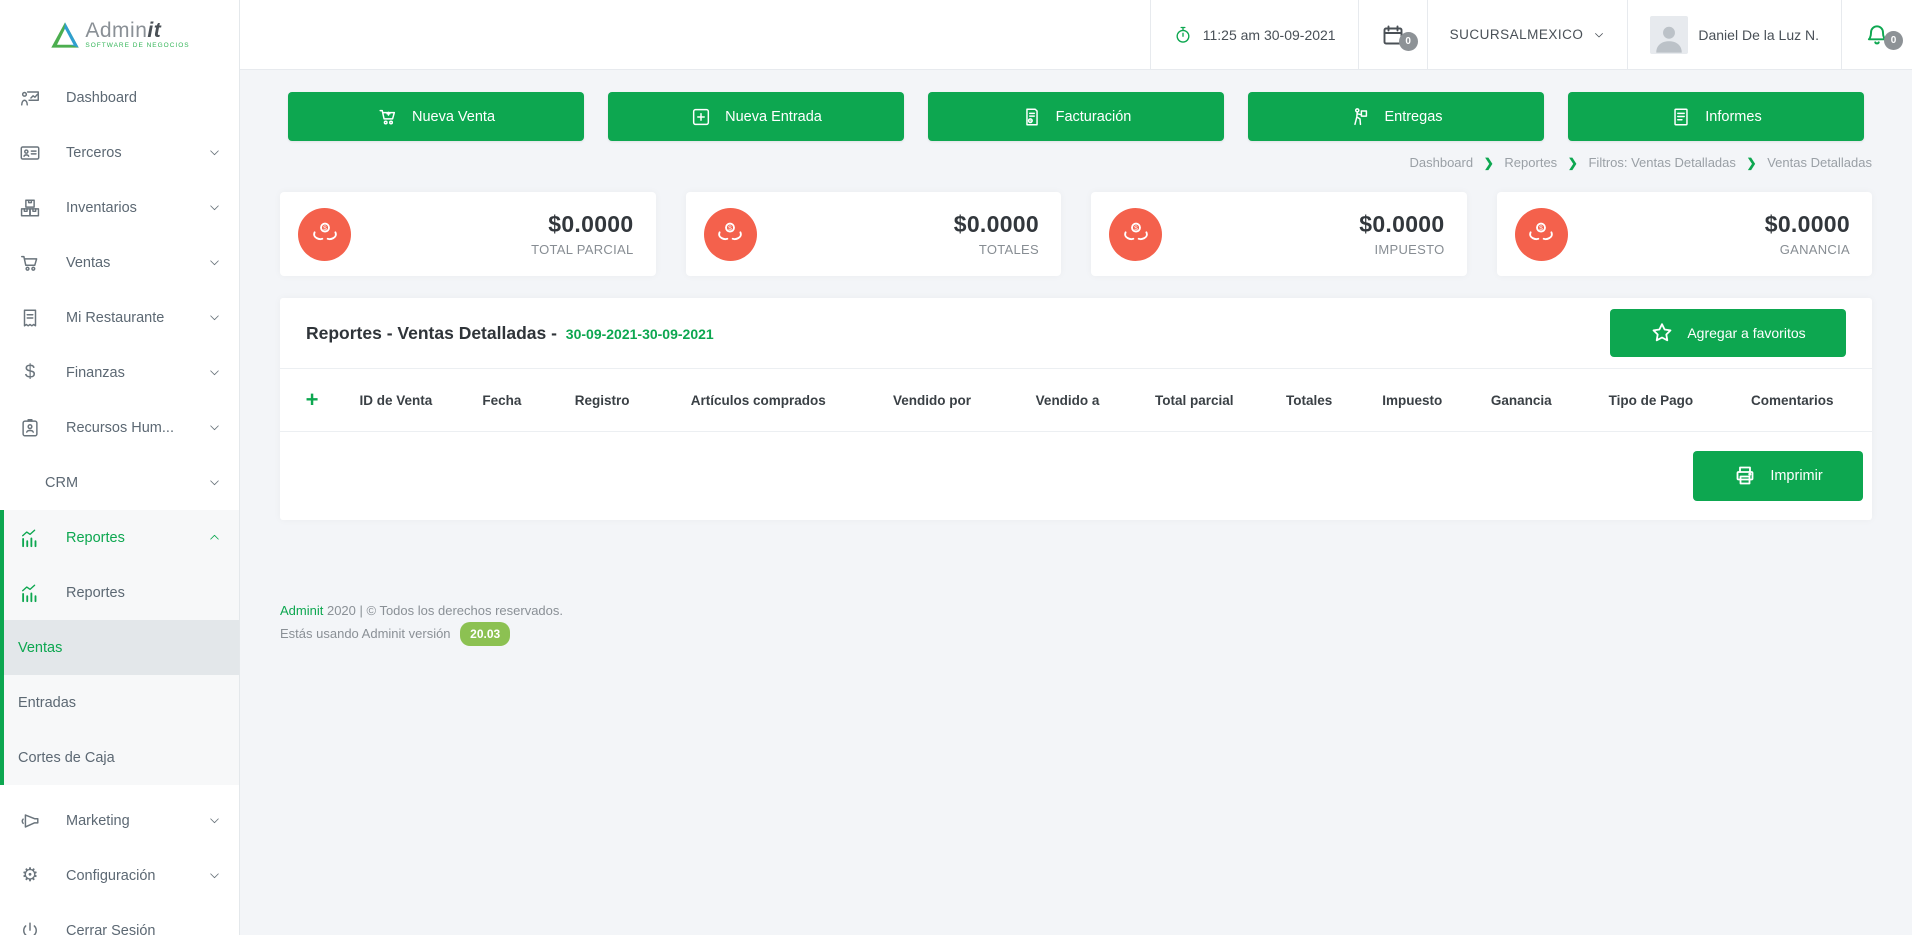  I want to click on dashboard-icon, so click(30, 98).